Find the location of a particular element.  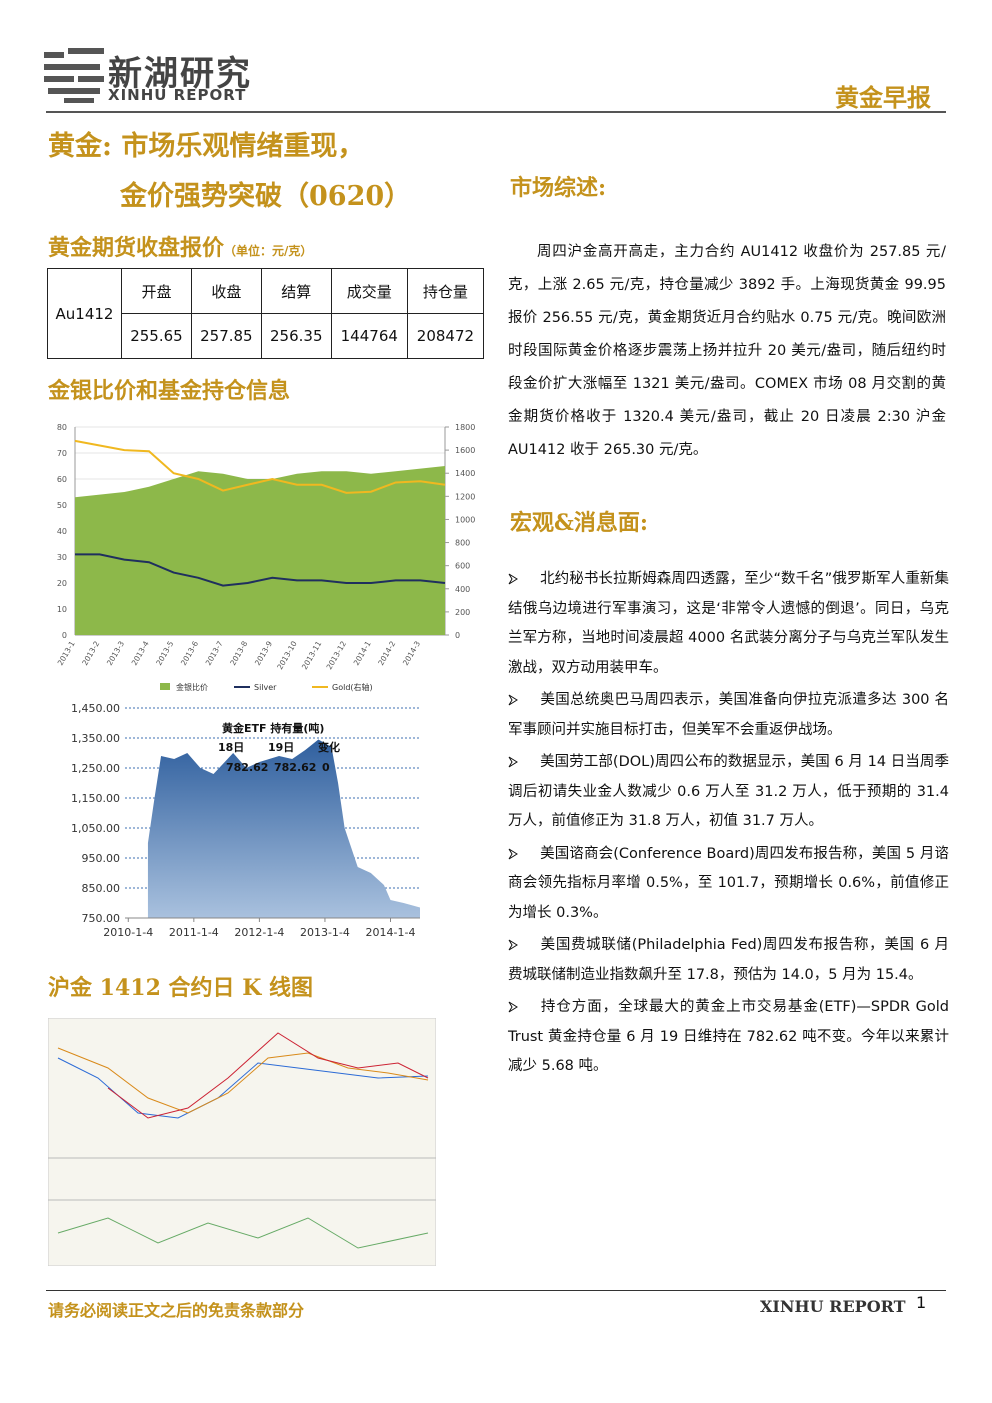

y-tick-label: 1,350.00 is located at coordinates (95, 738).